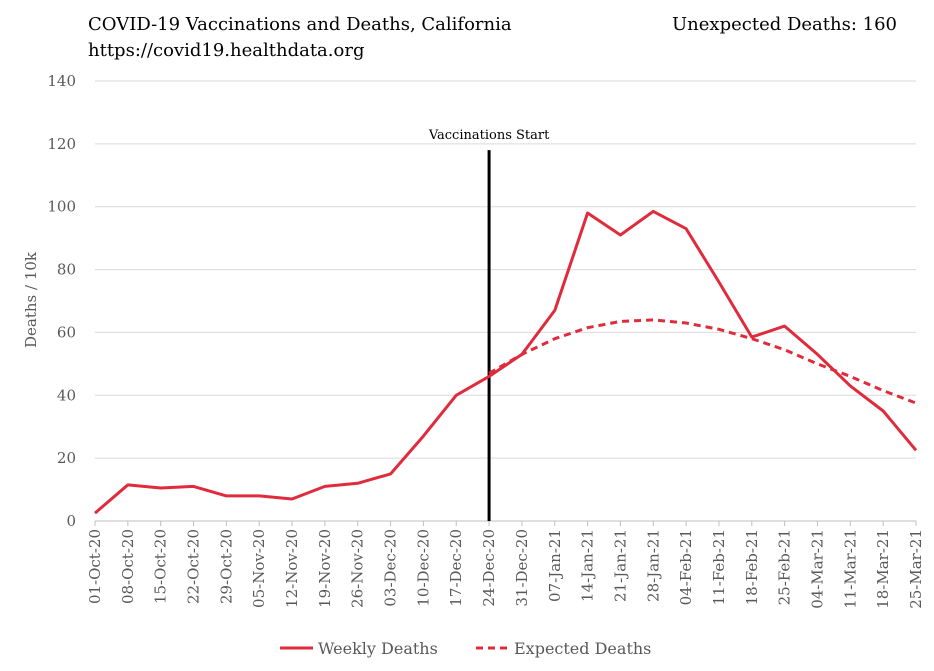 The image size is (934, 671). What do you see at coordinates (883, 569) in the screenshot?
I see `x-tick-label: 18-Mar-21` at bounding box center [883, 569].